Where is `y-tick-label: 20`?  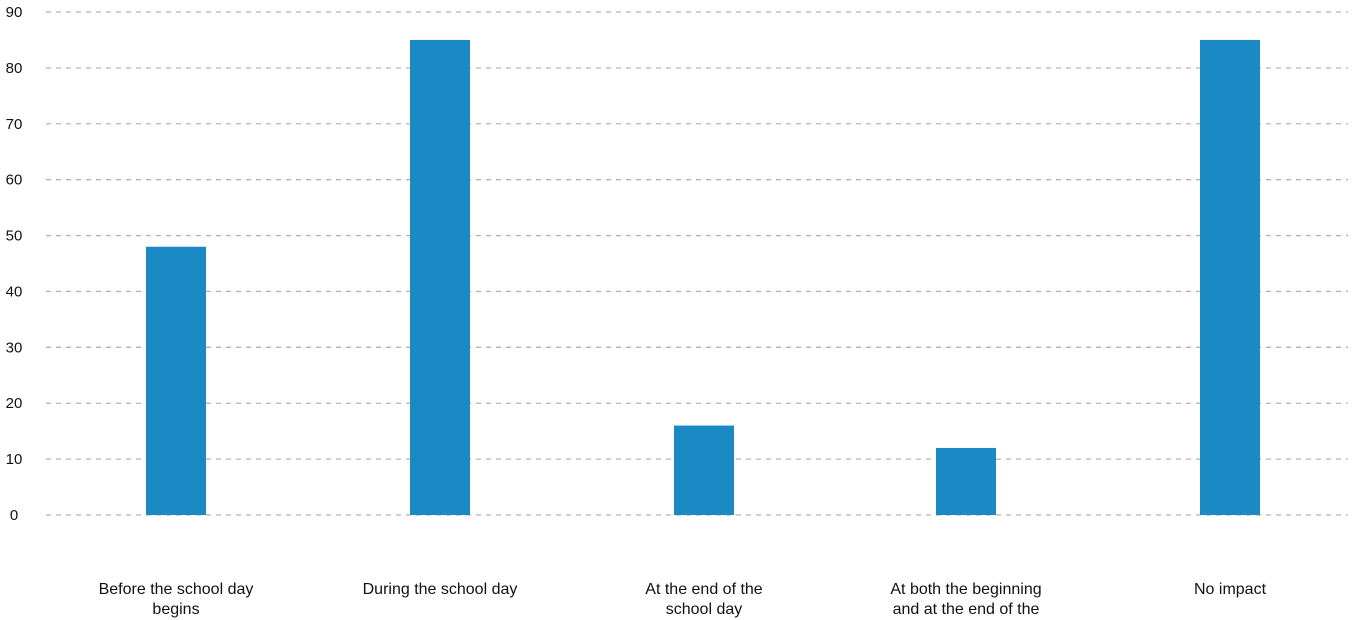
y-tick-label: 20 is located at coordinates (14, 403).